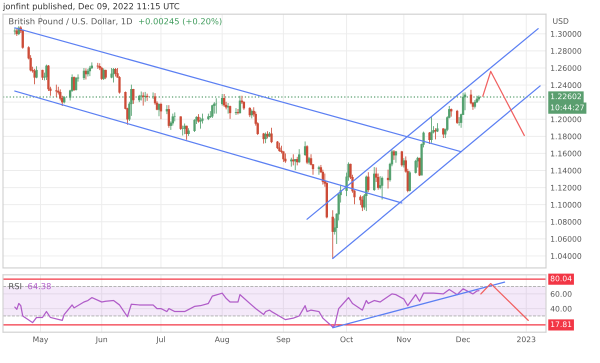  What do you see at coordinates (180, 22) in the screenshot?
I see `chart-subtitle: +0.00245 (+0.20%)` at bounding box center [180, 22].